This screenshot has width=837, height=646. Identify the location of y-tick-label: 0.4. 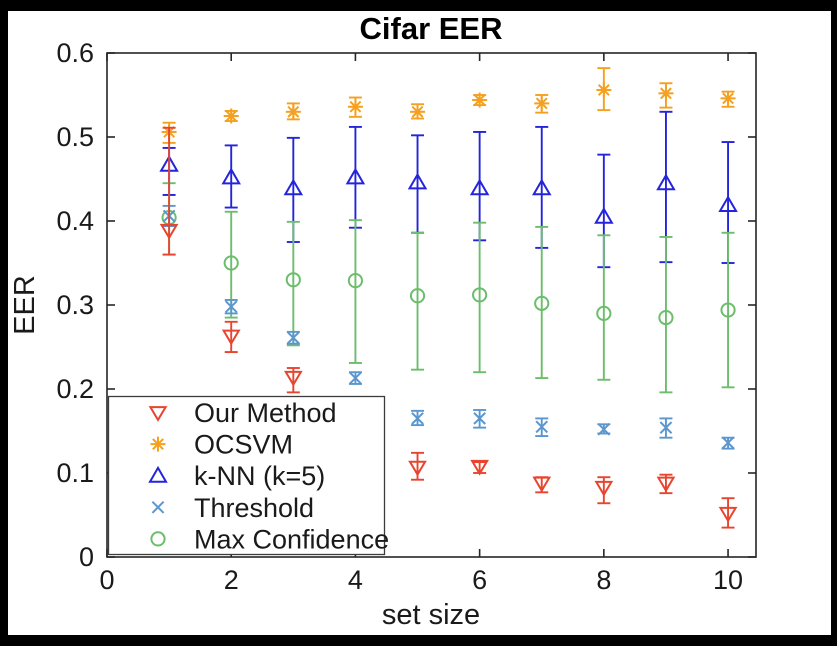
(75, 221).